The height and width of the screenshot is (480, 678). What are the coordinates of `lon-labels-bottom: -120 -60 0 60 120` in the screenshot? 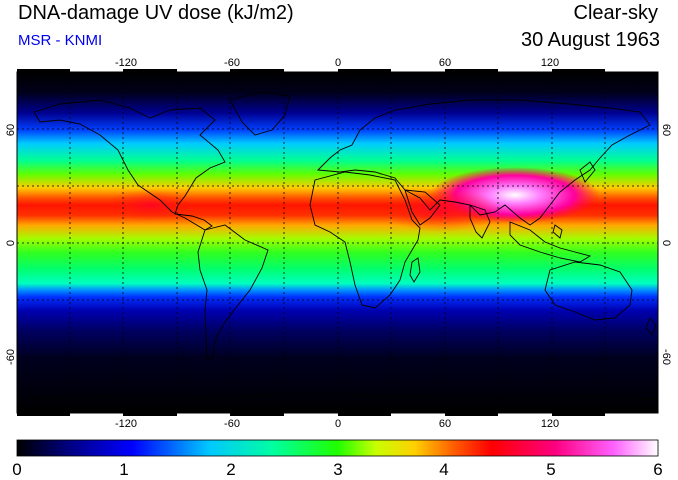 It's located at (337, 424).